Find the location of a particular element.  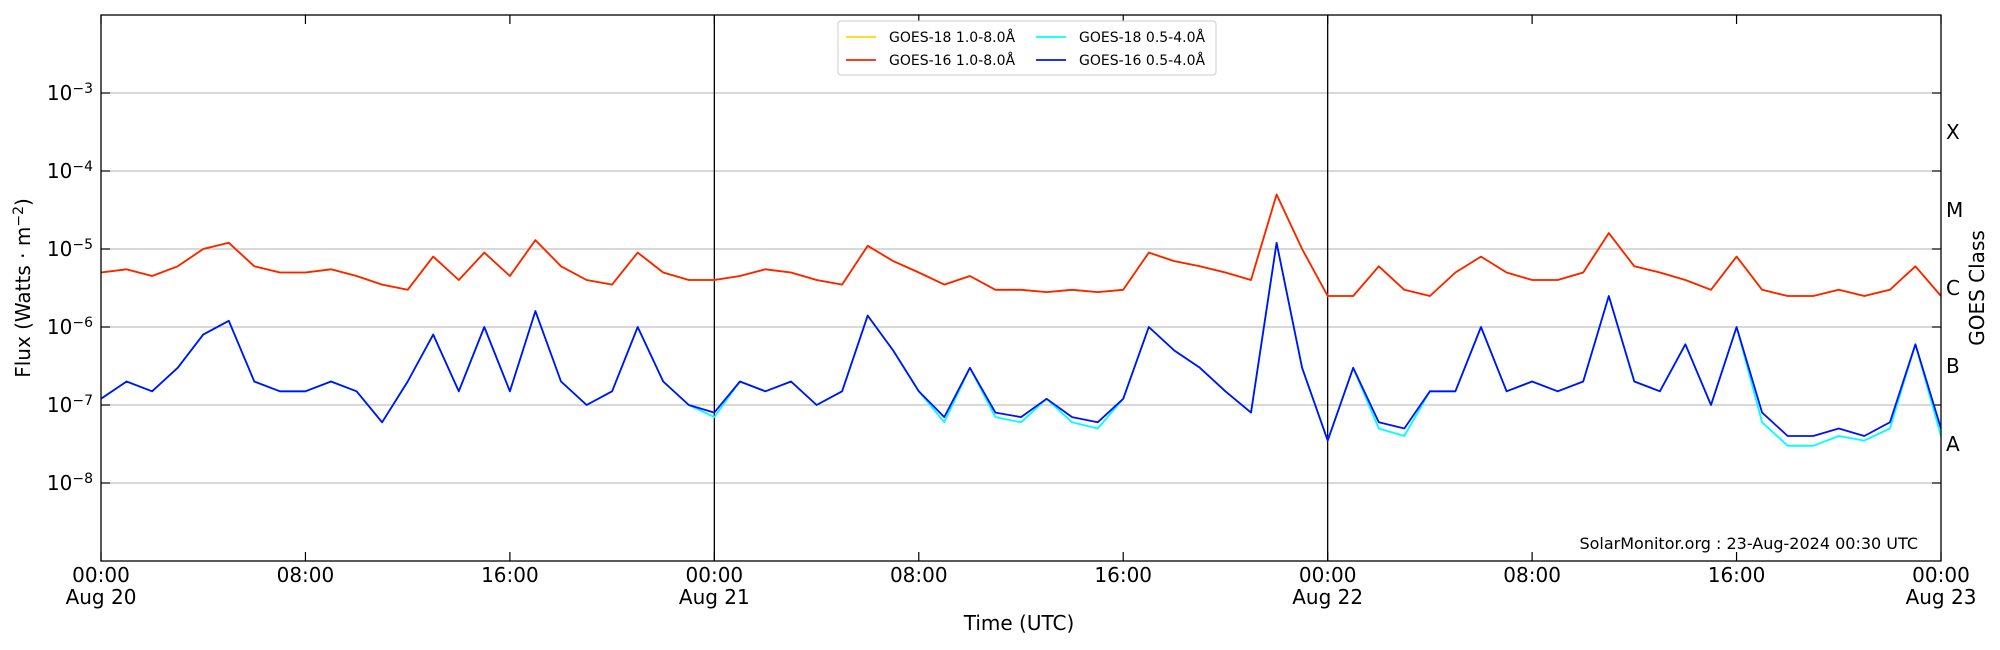

x-tick-label: 00:00 Aug 20 is located at coordinates (101, 586).